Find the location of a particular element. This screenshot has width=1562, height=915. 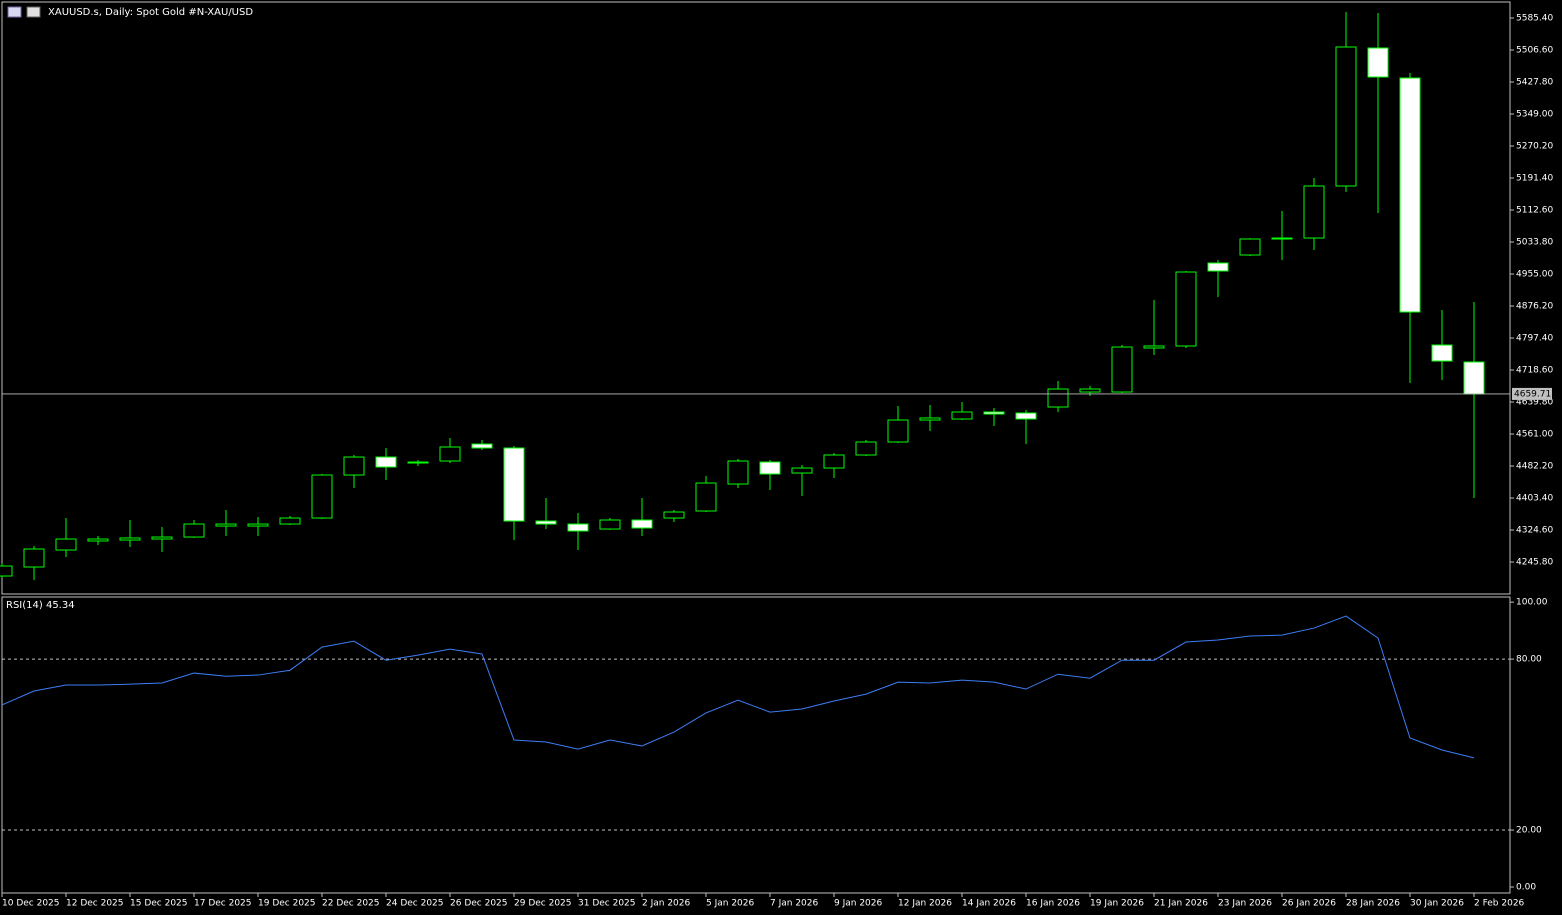

x-tick-label: 21 Jan 2026 is located at coordinates (1181, 904).